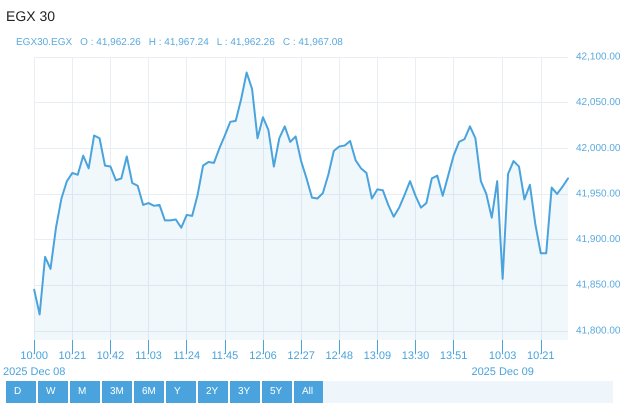 This screenshot has height=403, width=640. I want to click on text: Y, so click(181, 392).